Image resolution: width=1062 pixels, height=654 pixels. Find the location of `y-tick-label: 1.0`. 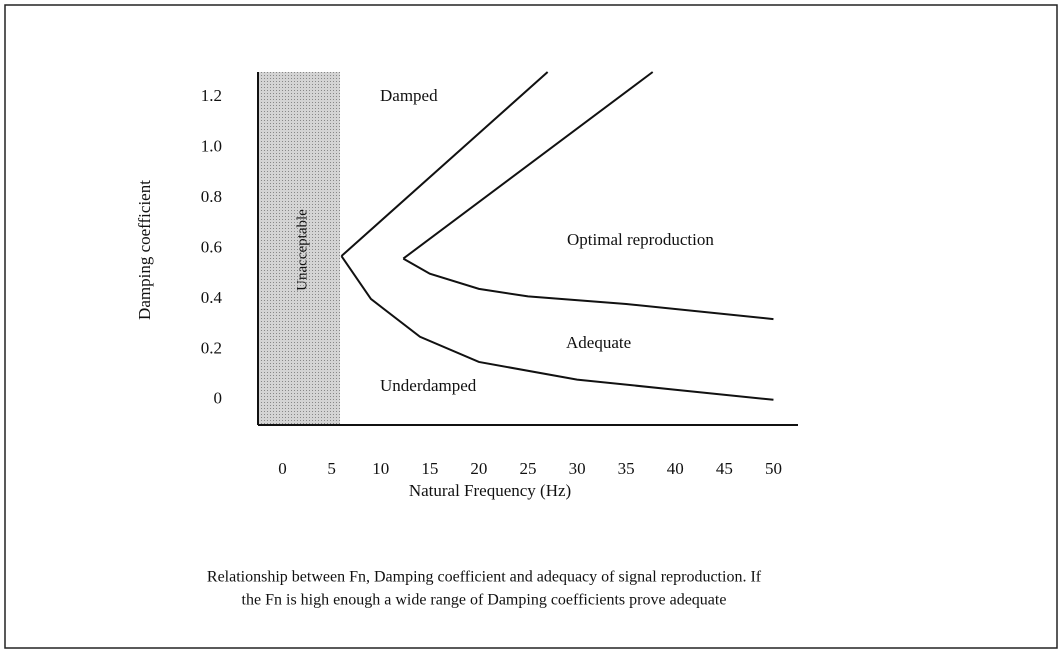

y-tick-label: 1.0 is located at coordinates (211, 146).